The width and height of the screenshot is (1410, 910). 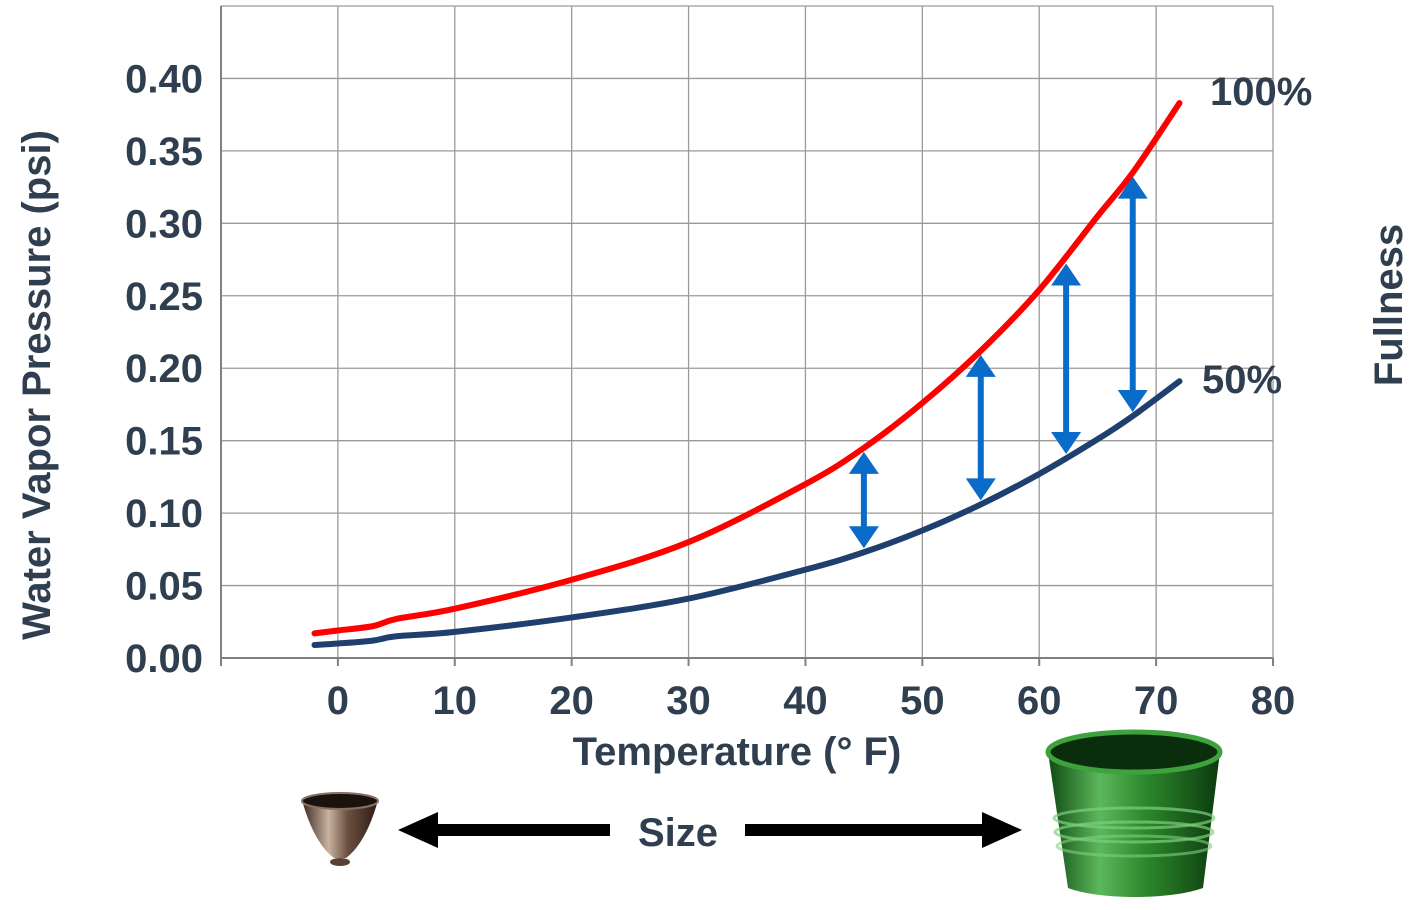 What do you see at coordinates (164, 659) in the screenshot?
I see `y-tick-label: 0.00` at bounding box center [164, 659].